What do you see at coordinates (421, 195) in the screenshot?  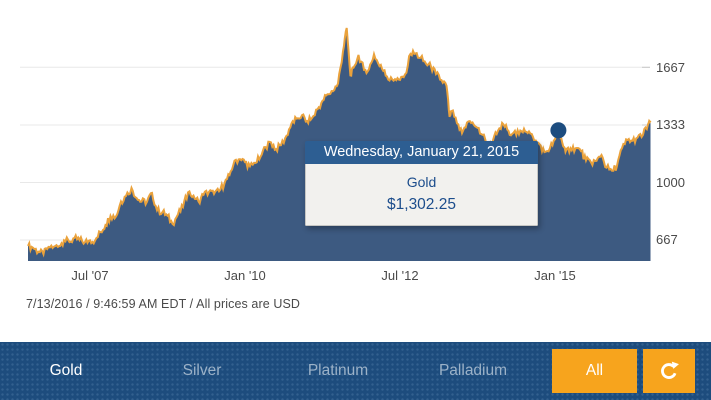 I see `tooltip-body: Gold $1,302.25` at bounding box center [421, 195].